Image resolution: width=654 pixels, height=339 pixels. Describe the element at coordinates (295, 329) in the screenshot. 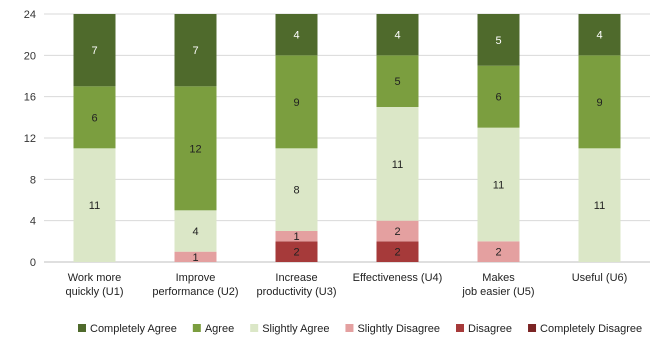

I see `legend-label: Slightly Agree` at that location.